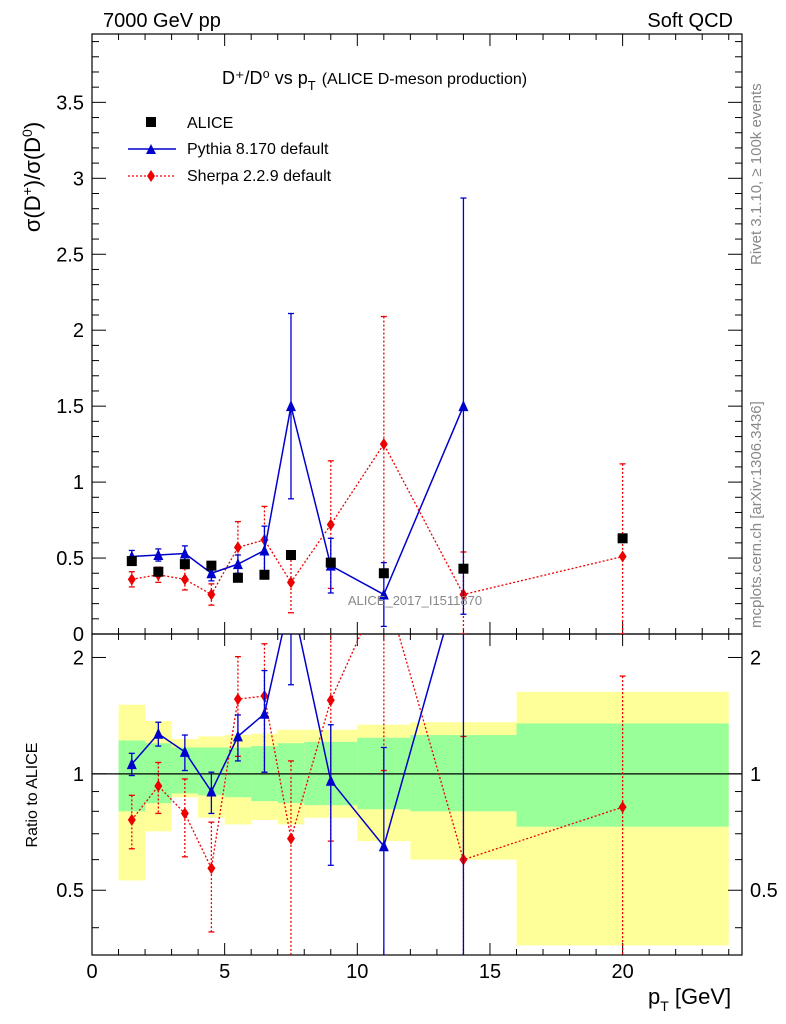 The image size is (786, 1024). What do you see at coordinates (78, 179) in the screenshot?
I see `y-tick-label: 3` at bounding box center [78, 179].